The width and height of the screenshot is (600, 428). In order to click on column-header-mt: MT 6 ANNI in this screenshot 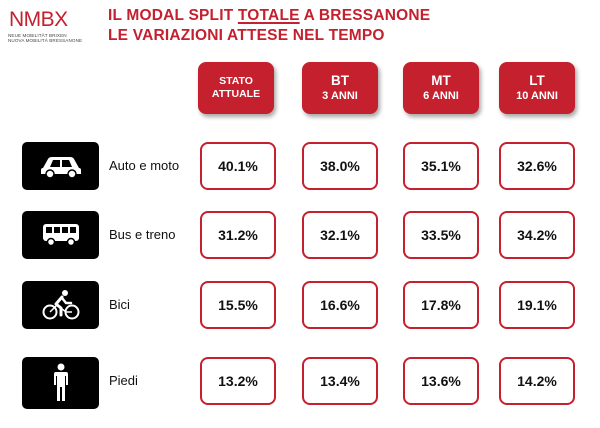, I will do `click(441, 88)`.